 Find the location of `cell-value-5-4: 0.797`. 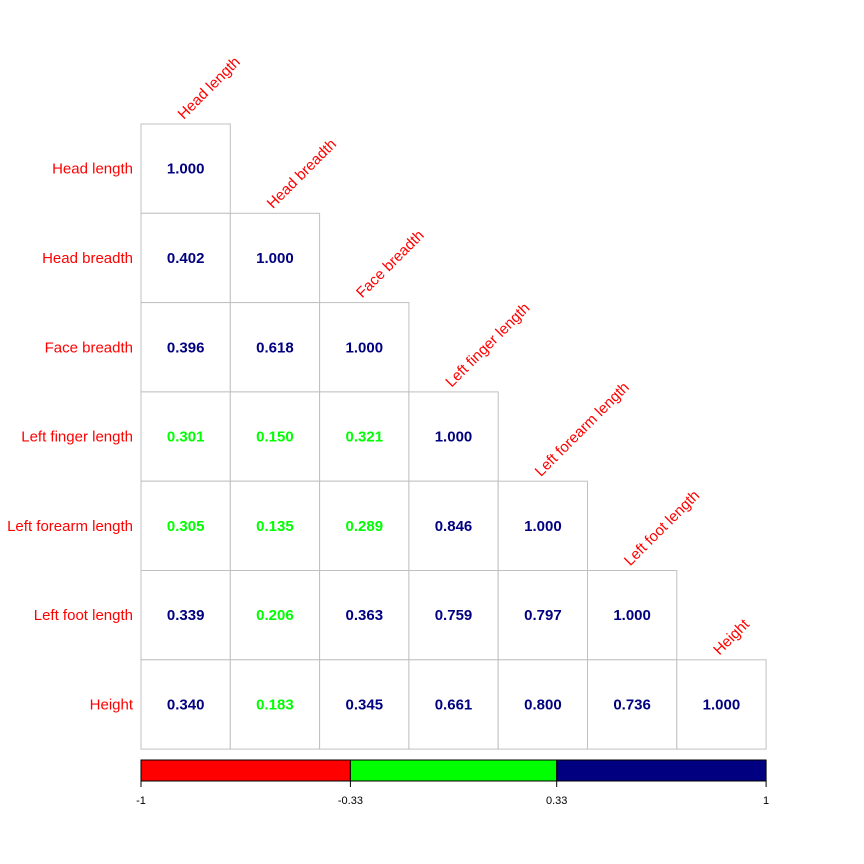

cell-value-5-4: 0.797 is located at coordinates (543, 615).